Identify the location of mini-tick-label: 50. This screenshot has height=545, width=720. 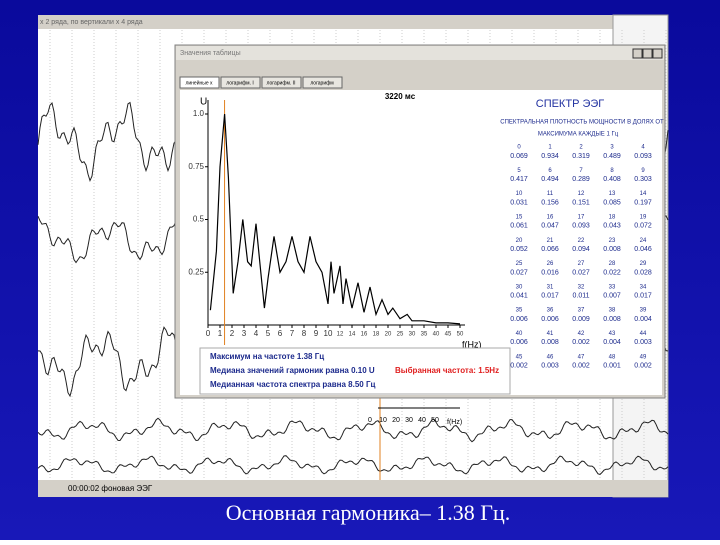
(435, 420).